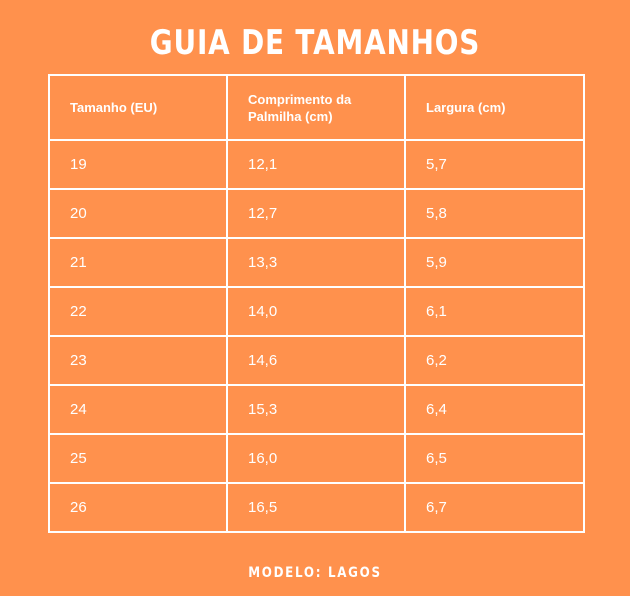 This screenshot has height=596, width=630. What do you see at coordinates (138, 458) in the screenshot?
I see `cell-size: 25` at bounding box center [138, 458].